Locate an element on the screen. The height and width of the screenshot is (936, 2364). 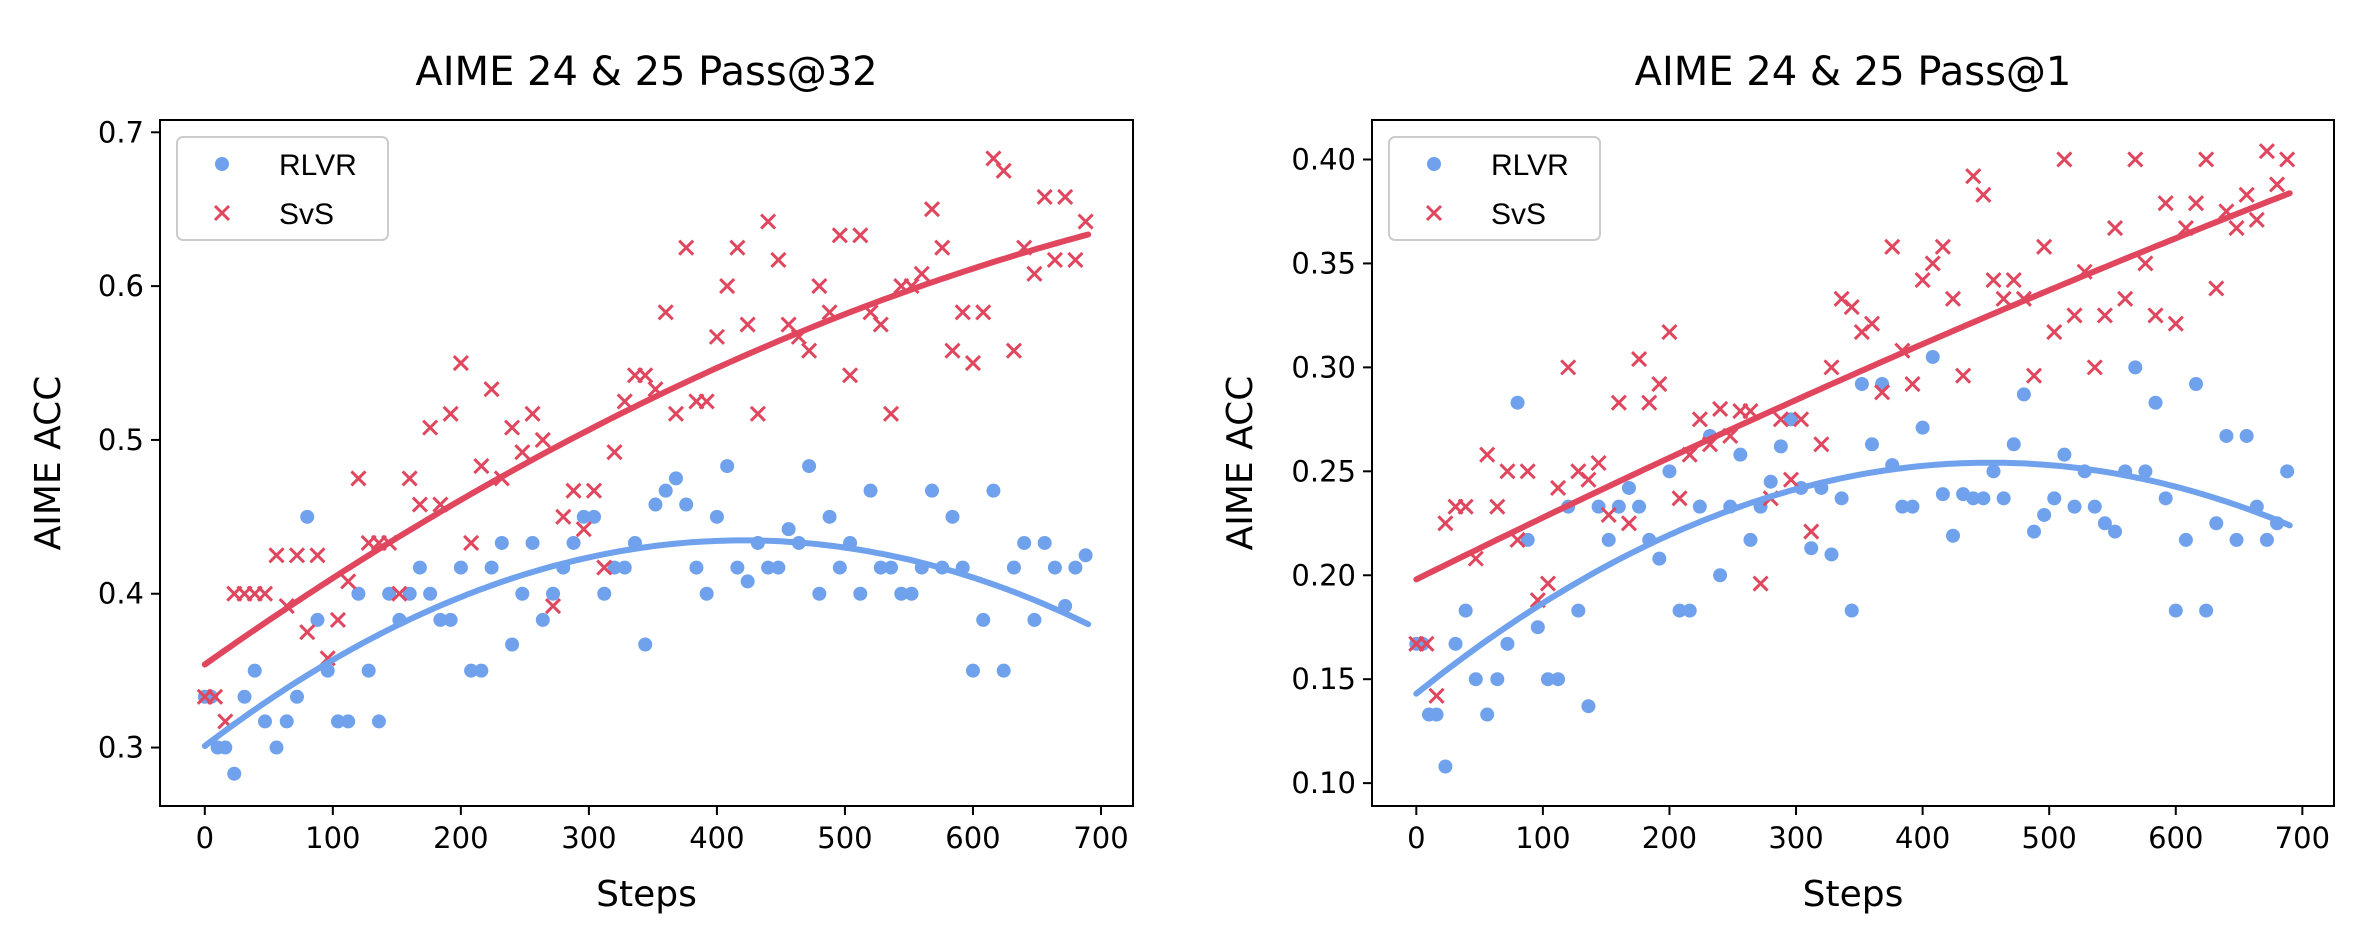
chart-title: AIME 24 & 25 Pass@32 is located at coordinates (646, 72).